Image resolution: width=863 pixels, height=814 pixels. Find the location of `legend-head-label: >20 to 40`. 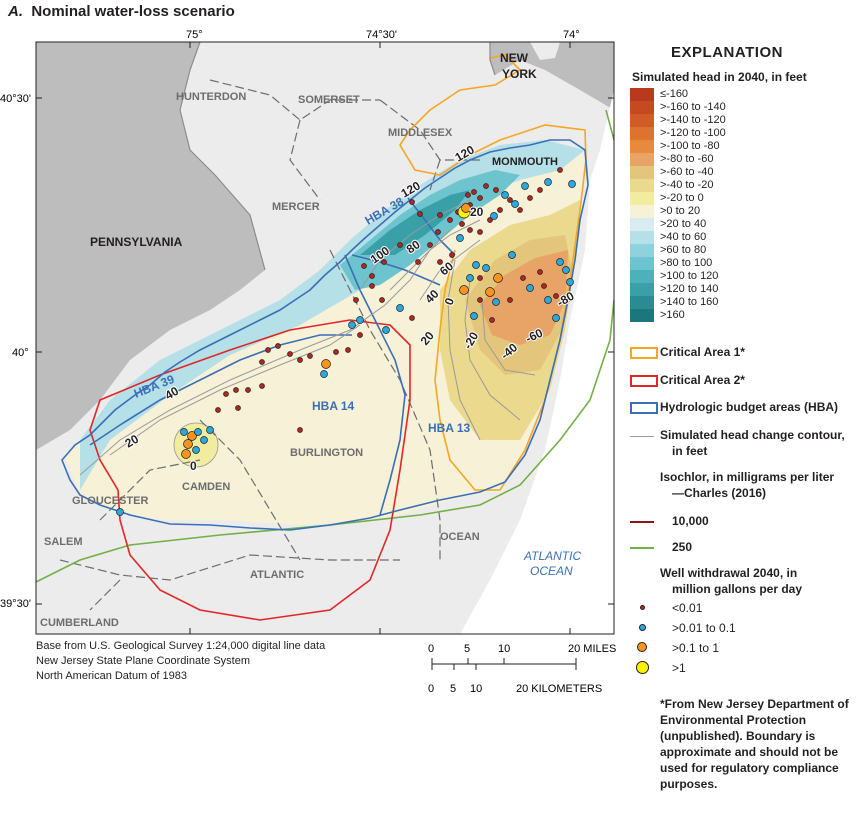

legend-head-label: >20 to 40 is located at coordinates (683, 224).